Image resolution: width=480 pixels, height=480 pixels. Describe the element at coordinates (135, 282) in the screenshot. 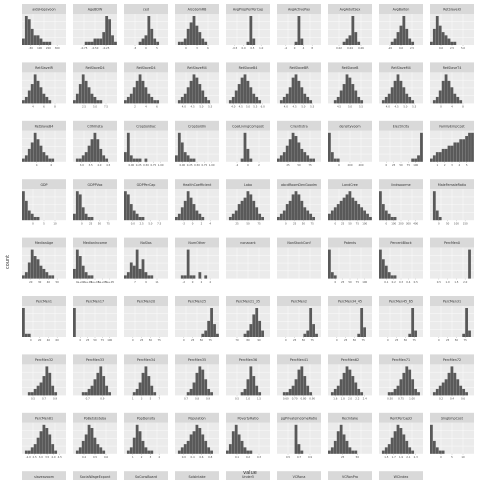

I see `x-tick-label: 7` at that location.